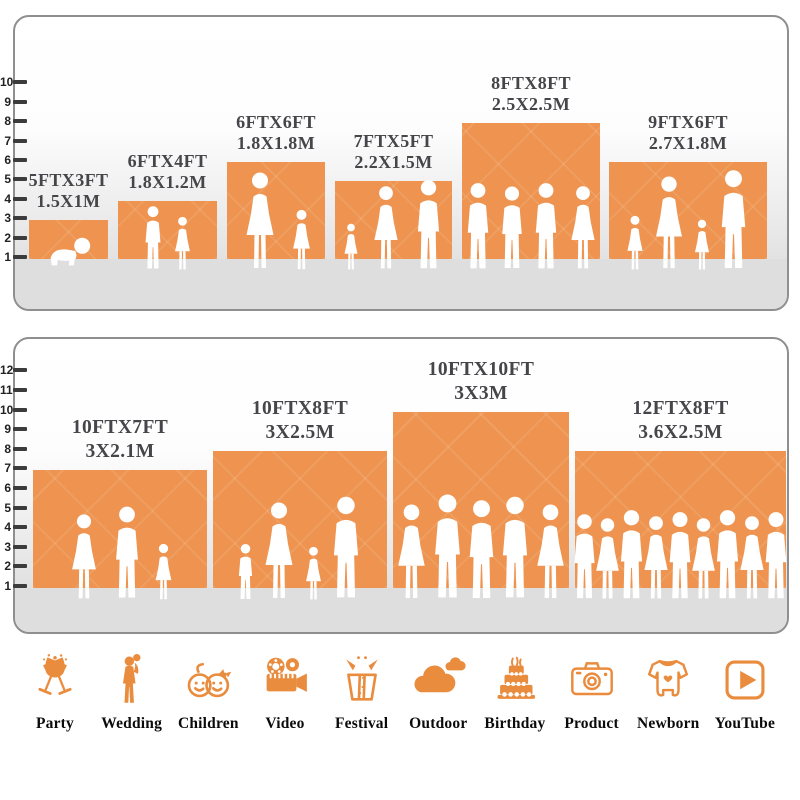 The image size is (800, 800). I want to click on category-item: Product, so click(592, 692).